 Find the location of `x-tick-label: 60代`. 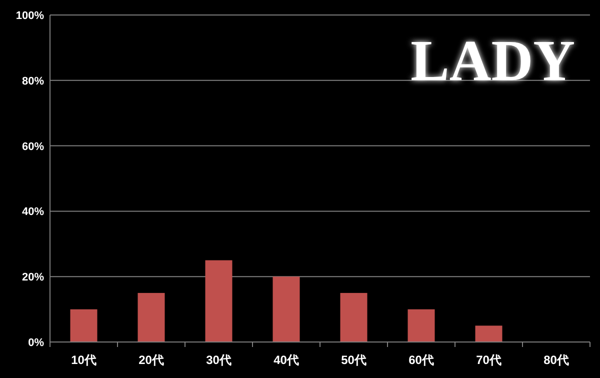

x-tick-label: 60代 is located at coordinates (421, 360).